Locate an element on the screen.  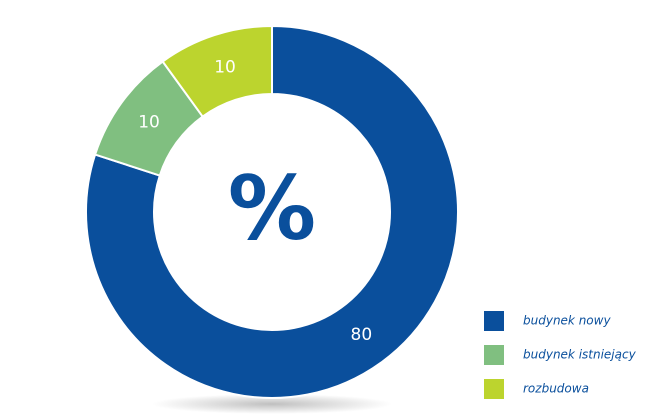
slice is located at coordinates (217, 71).